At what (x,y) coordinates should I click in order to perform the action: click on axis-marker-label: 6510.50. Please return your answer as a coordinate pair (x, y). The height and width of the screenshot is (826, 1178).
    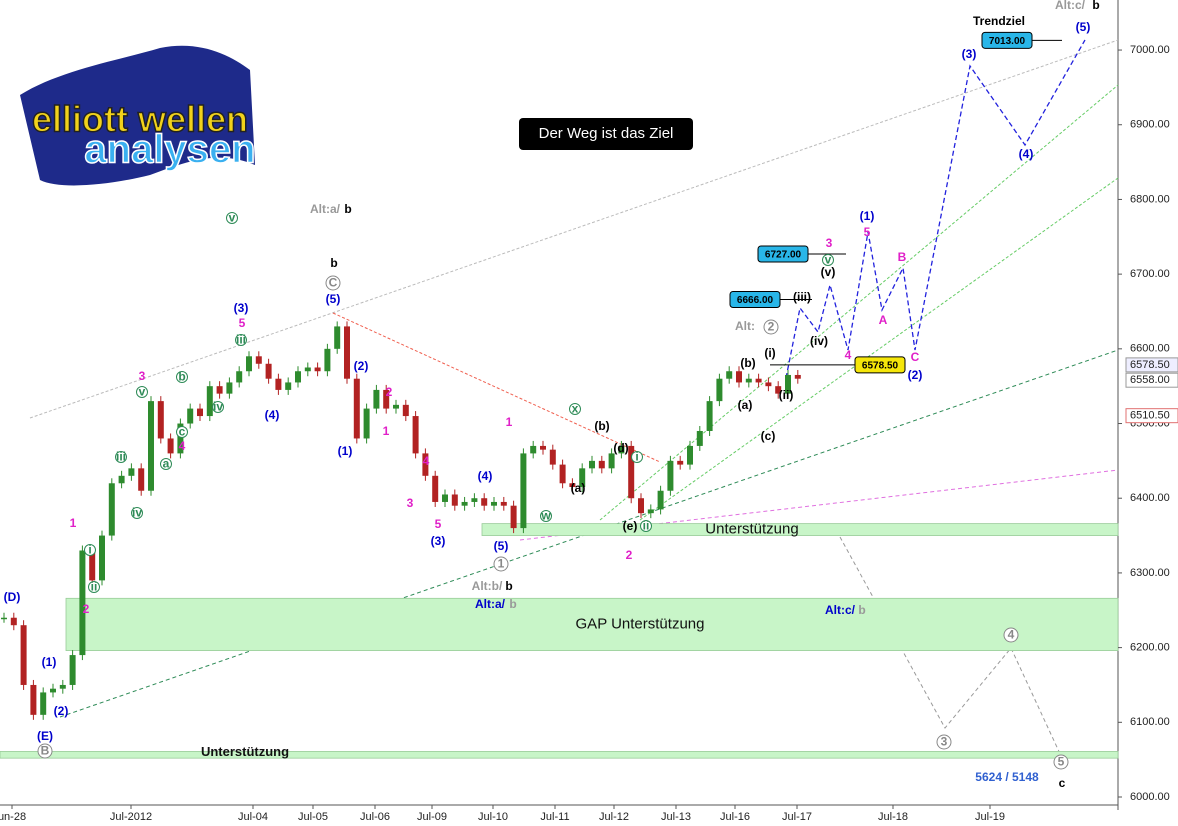
    Looking at the image, I should click on (1150, 416).